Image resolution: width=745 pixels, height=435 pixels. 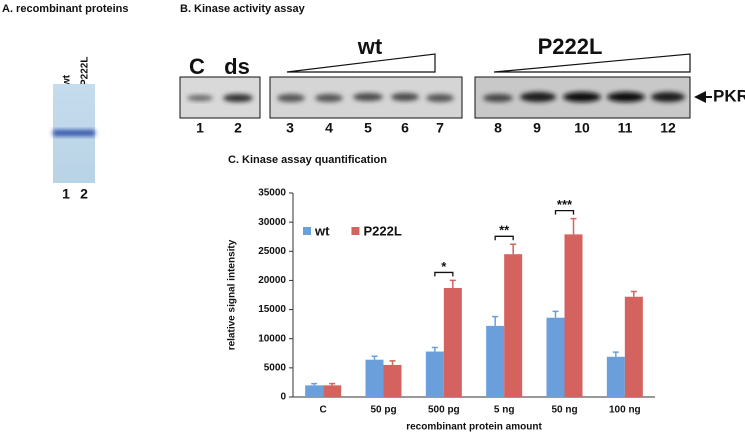 I want to click on lane-number: 12, so click(x=668, y=128).